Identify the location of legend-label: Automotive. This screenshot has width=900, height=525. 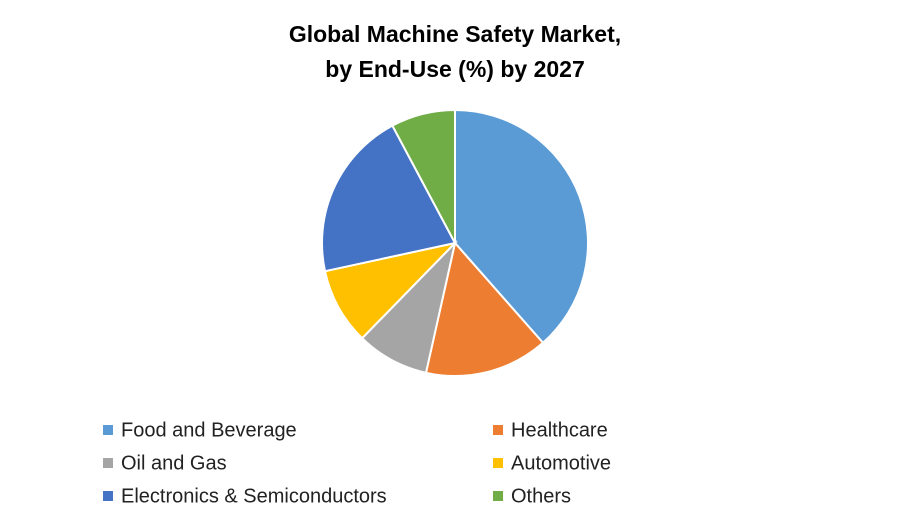
(561, 463).